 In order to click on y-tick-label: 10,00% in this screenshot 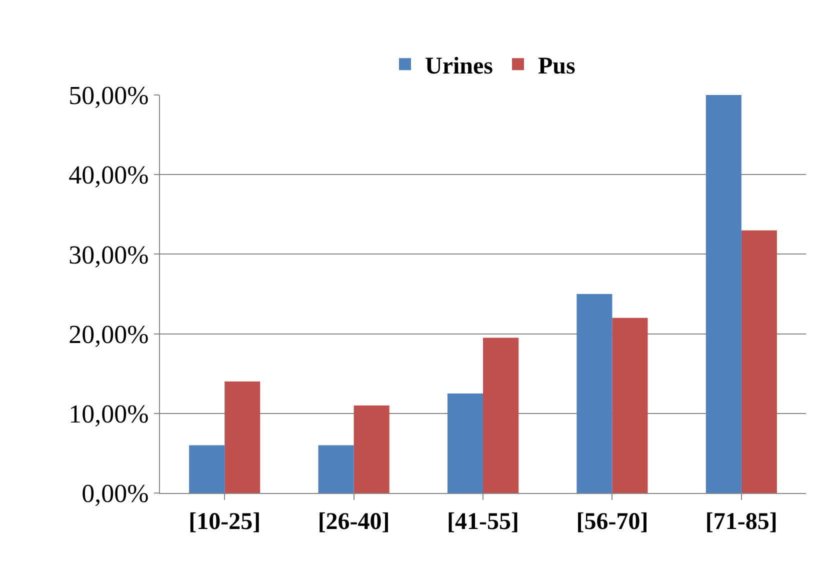, I will do `click(108, 414)`.